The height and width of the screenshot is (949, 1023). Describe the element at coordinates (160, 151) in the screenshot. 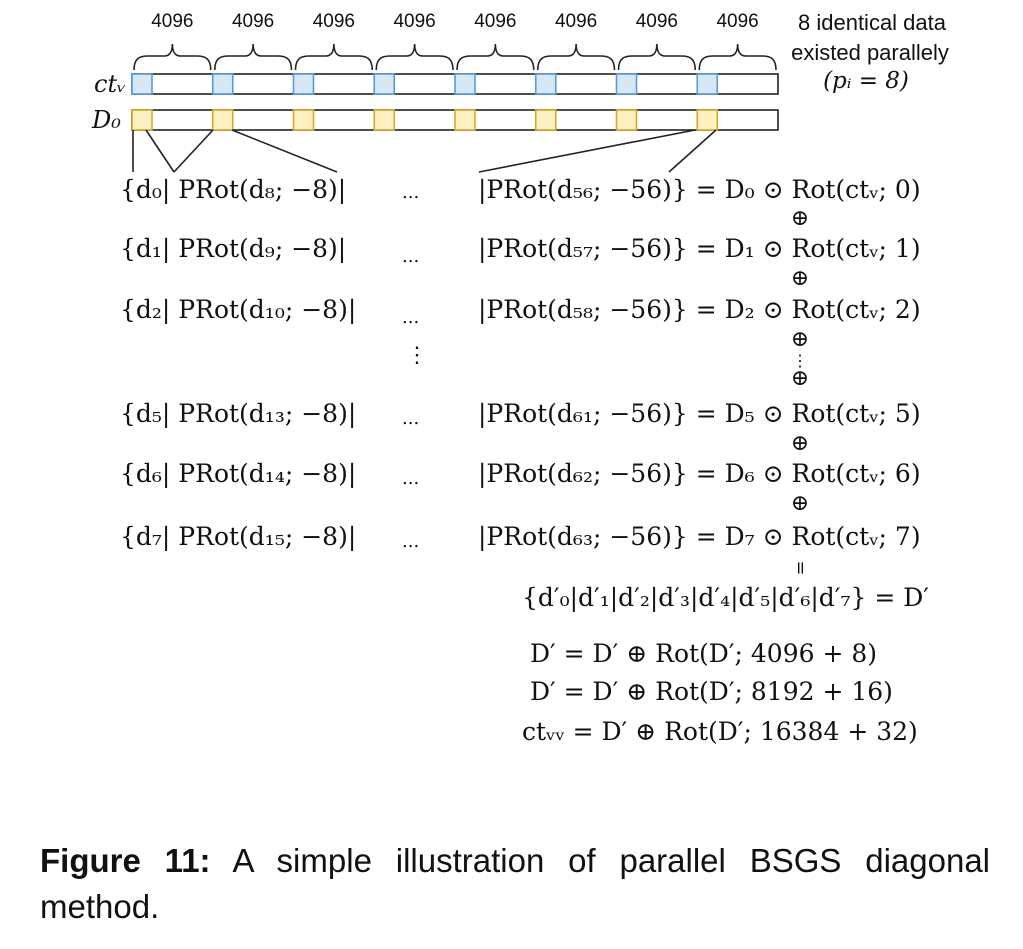

I see `connector-d0-b` at that location.